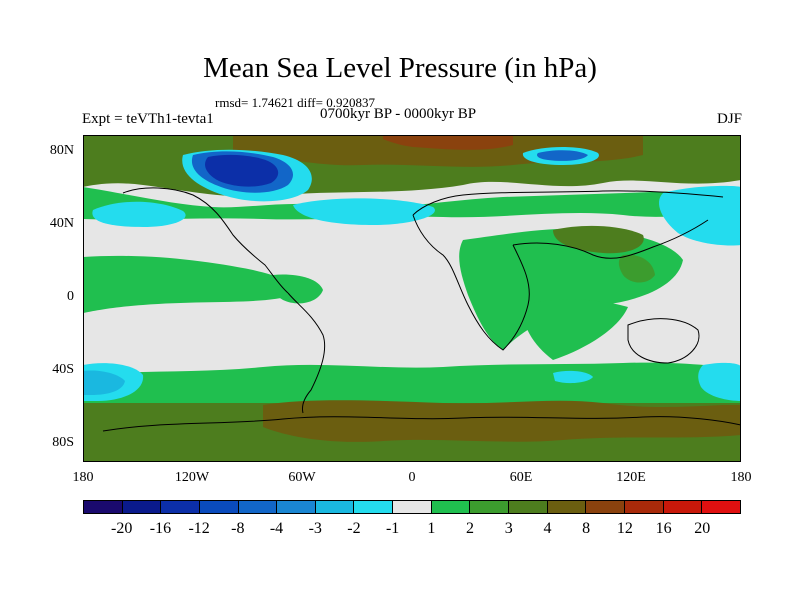 This screenshot has width=800, height=600. Describe the element at coordinates (63, 369) in the screenshot. I see `lat-label-40s: 40S` at that location.